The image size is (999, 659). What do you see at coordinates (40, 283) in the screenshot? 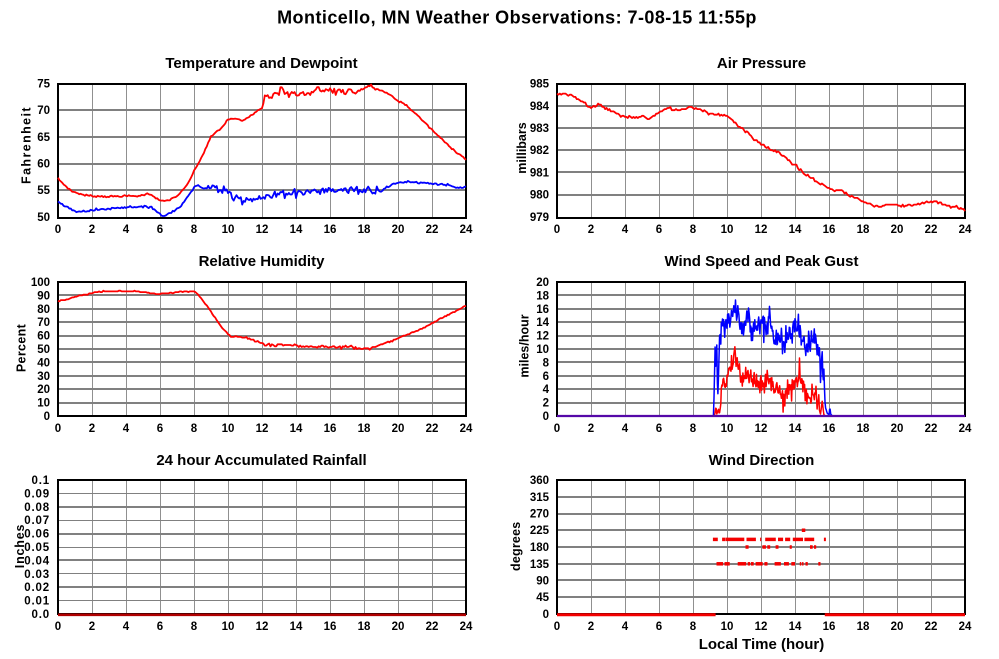
I see `svg-text: 100` at bounding box center [40, 283].